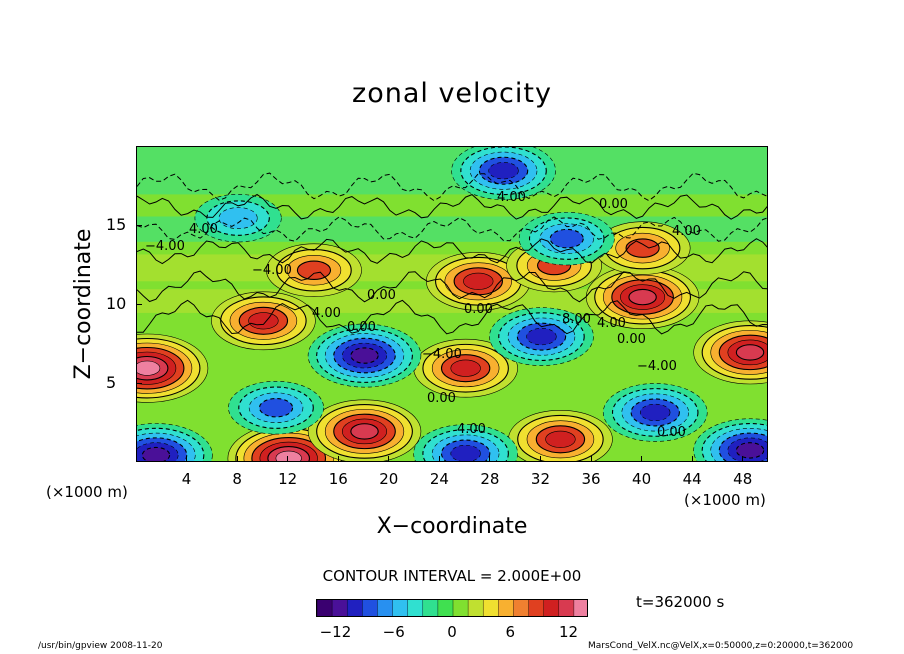 Image resolution: width=904 pixels, height=654 pixels. What do you see at coordinates (725, 500) in the screenshot?
I see `x-unit-label-right: (×1000 m)` at bounding box center [725, 500].